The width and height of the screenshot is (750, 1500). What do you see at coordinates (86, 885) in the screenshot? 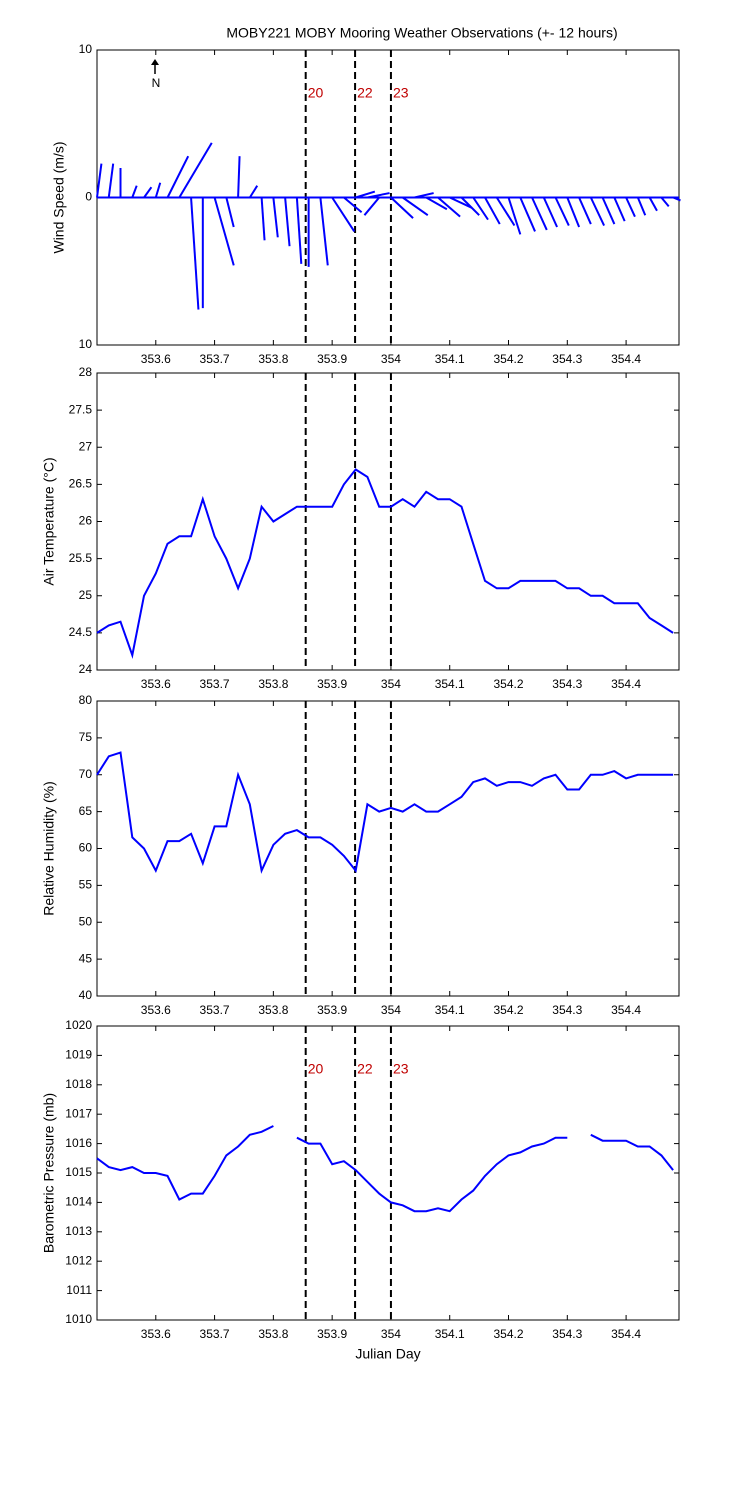
I see `y-tick-label: 55` at bounding box center [86, 885].